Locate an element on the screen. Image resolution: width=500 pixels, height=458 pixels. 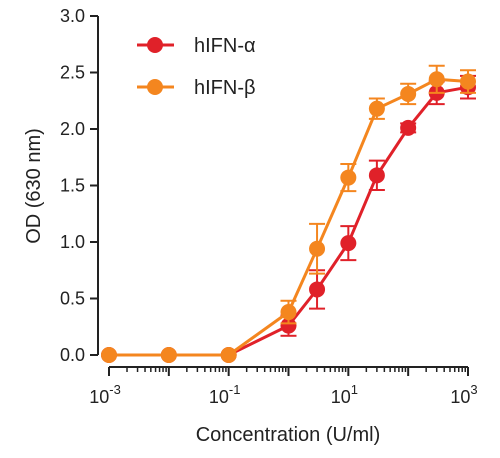
y-tick-label: 2.5 is located at coordinates (72, 73).